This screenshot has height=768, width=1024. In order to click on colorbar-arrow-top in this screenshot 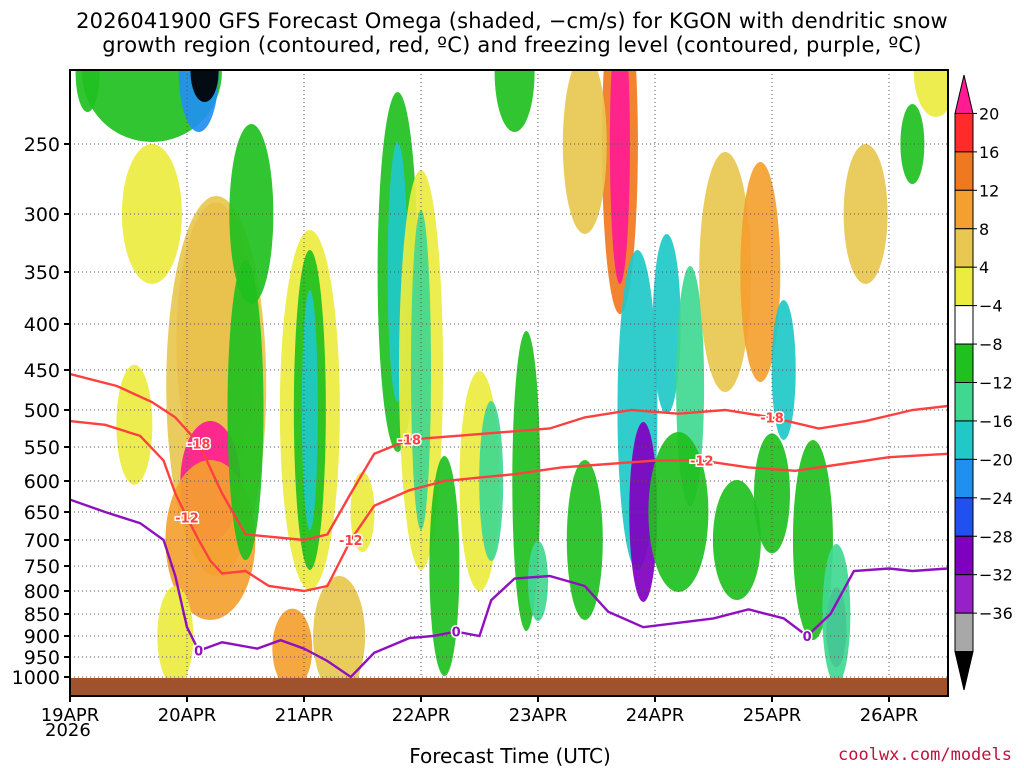, I will do `click(964, 94)`.